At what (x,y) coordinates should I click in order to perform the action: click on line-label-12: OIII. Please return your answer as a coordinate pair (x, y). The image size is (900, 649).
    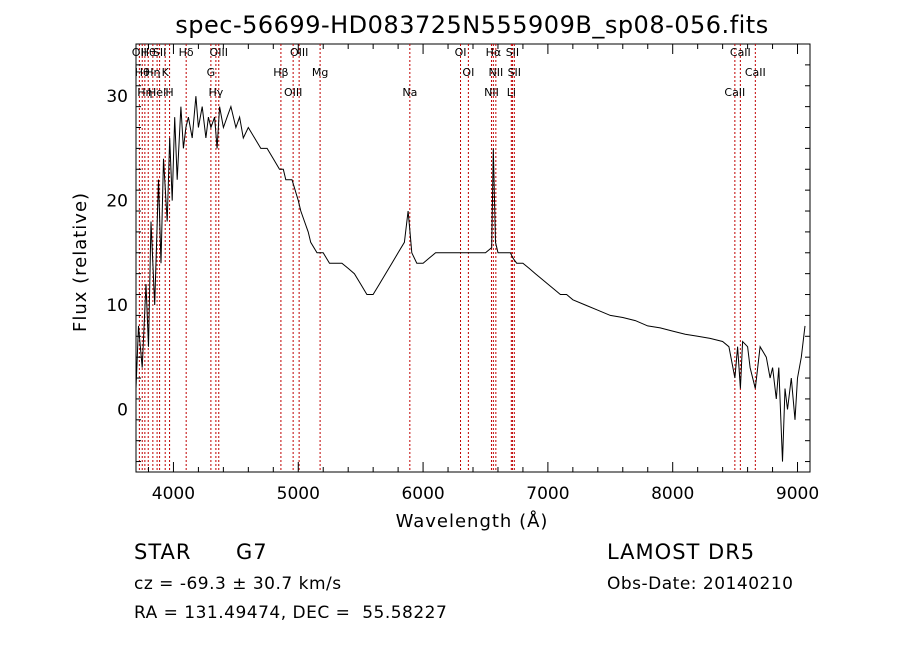
    Looking at the image, I should click on (219, 52).